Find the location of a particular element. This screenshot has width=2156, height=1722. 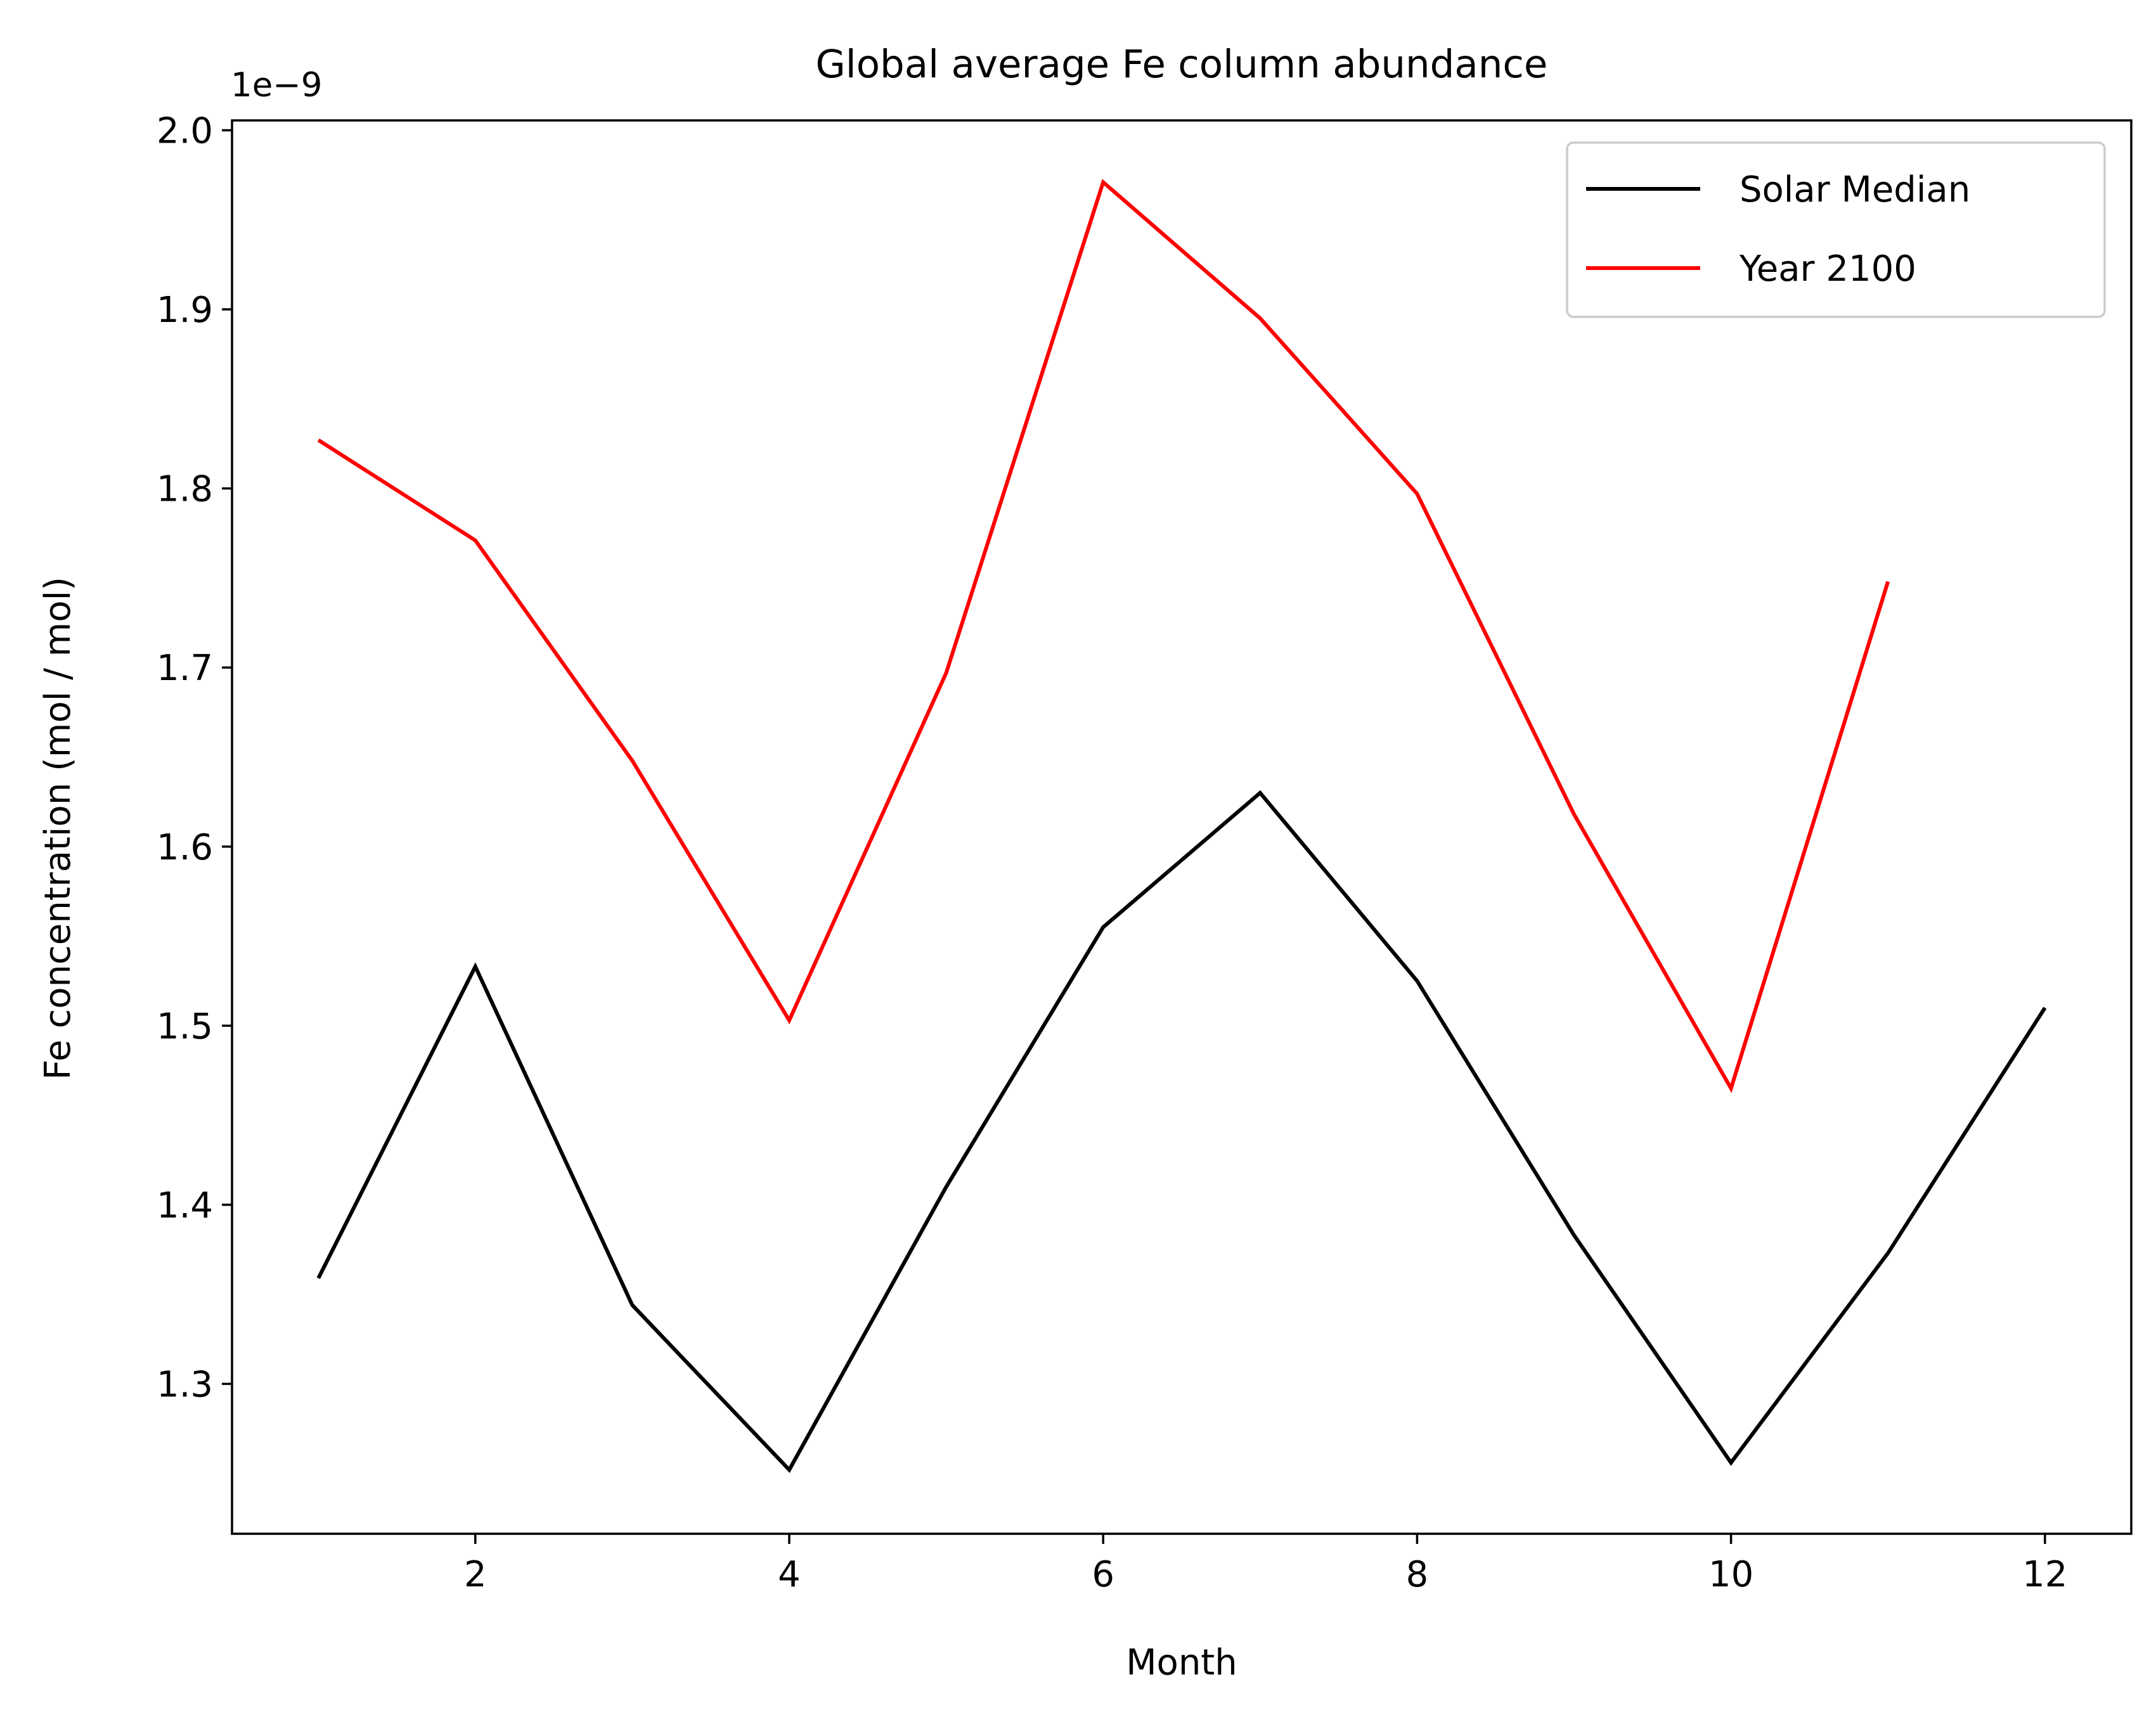

x-tick-label: 6 is located at coordinates (1103, 1575).